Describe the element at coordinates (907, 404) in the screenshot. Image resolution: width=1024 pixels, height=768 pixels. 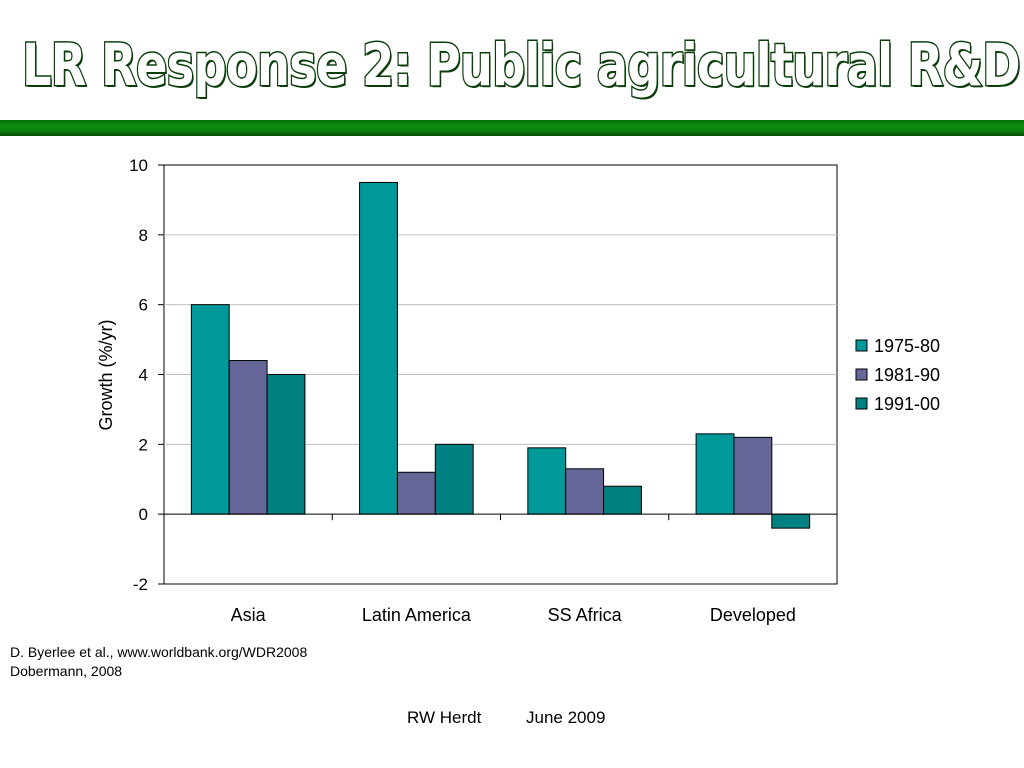
I see `legend-label: 1991-00` at that location.